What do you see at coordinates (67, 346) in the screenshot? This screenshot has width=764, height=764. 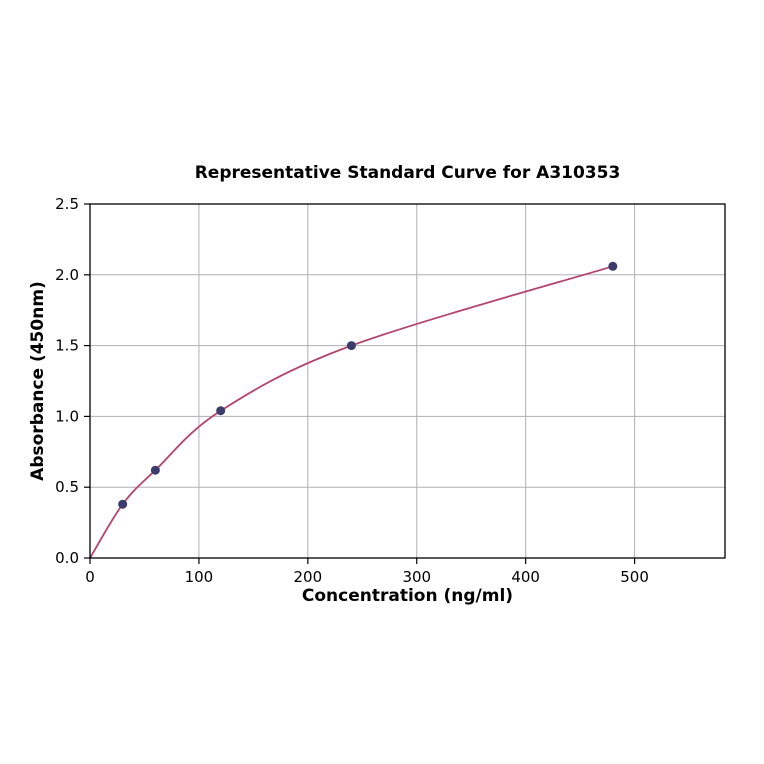 I see `y-tick-label: 1.5` at bounding box center [67, 346].